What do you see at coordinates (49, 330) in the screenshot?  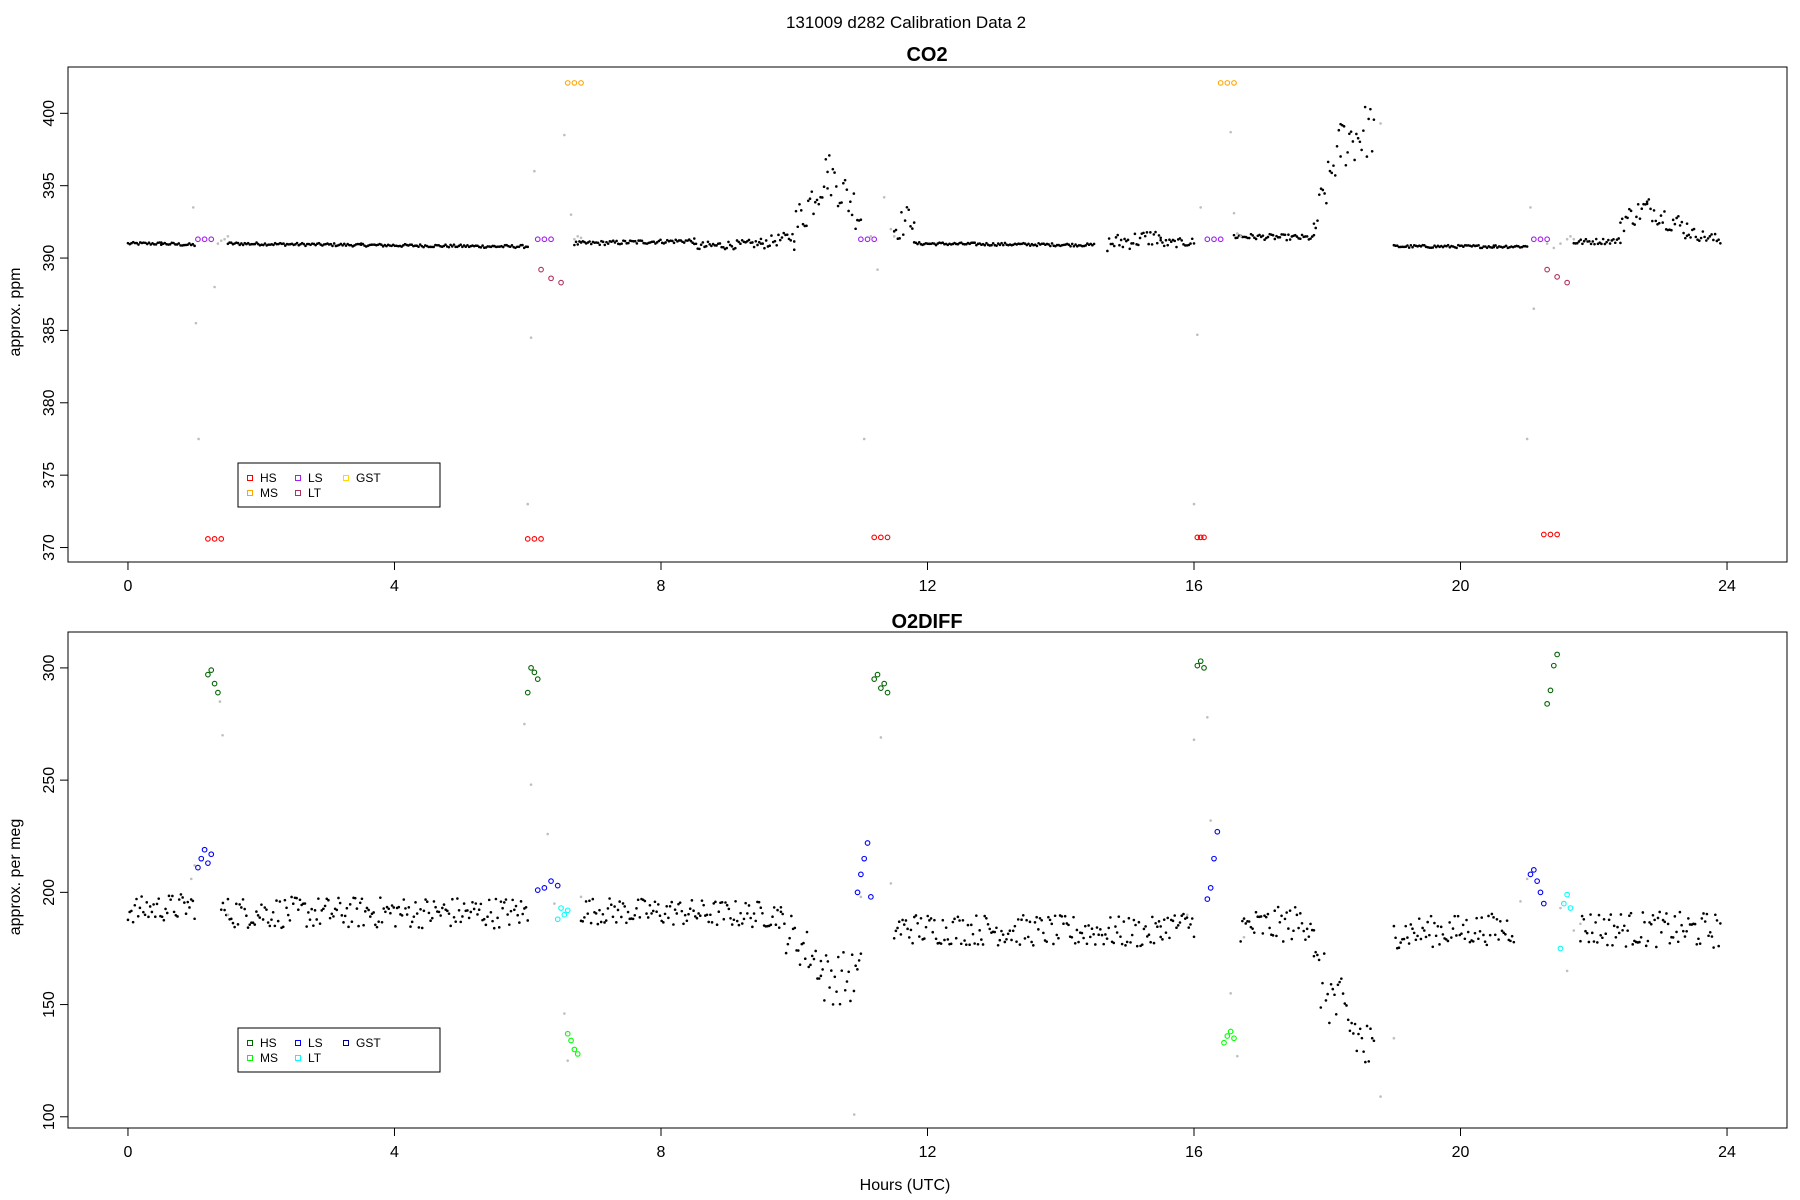 I see `co2-y-tick-label: 385` at bounding box center [49, 330].